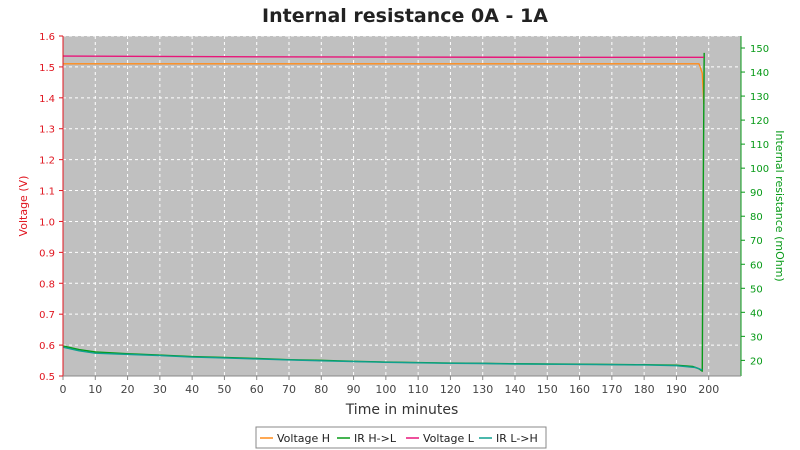 Image resolution: width=800 pixels, height=450 pixels. Describe the element at coordinates (47, 253) in the screenshot. I see `left-tick-label: 0.9` at that location.